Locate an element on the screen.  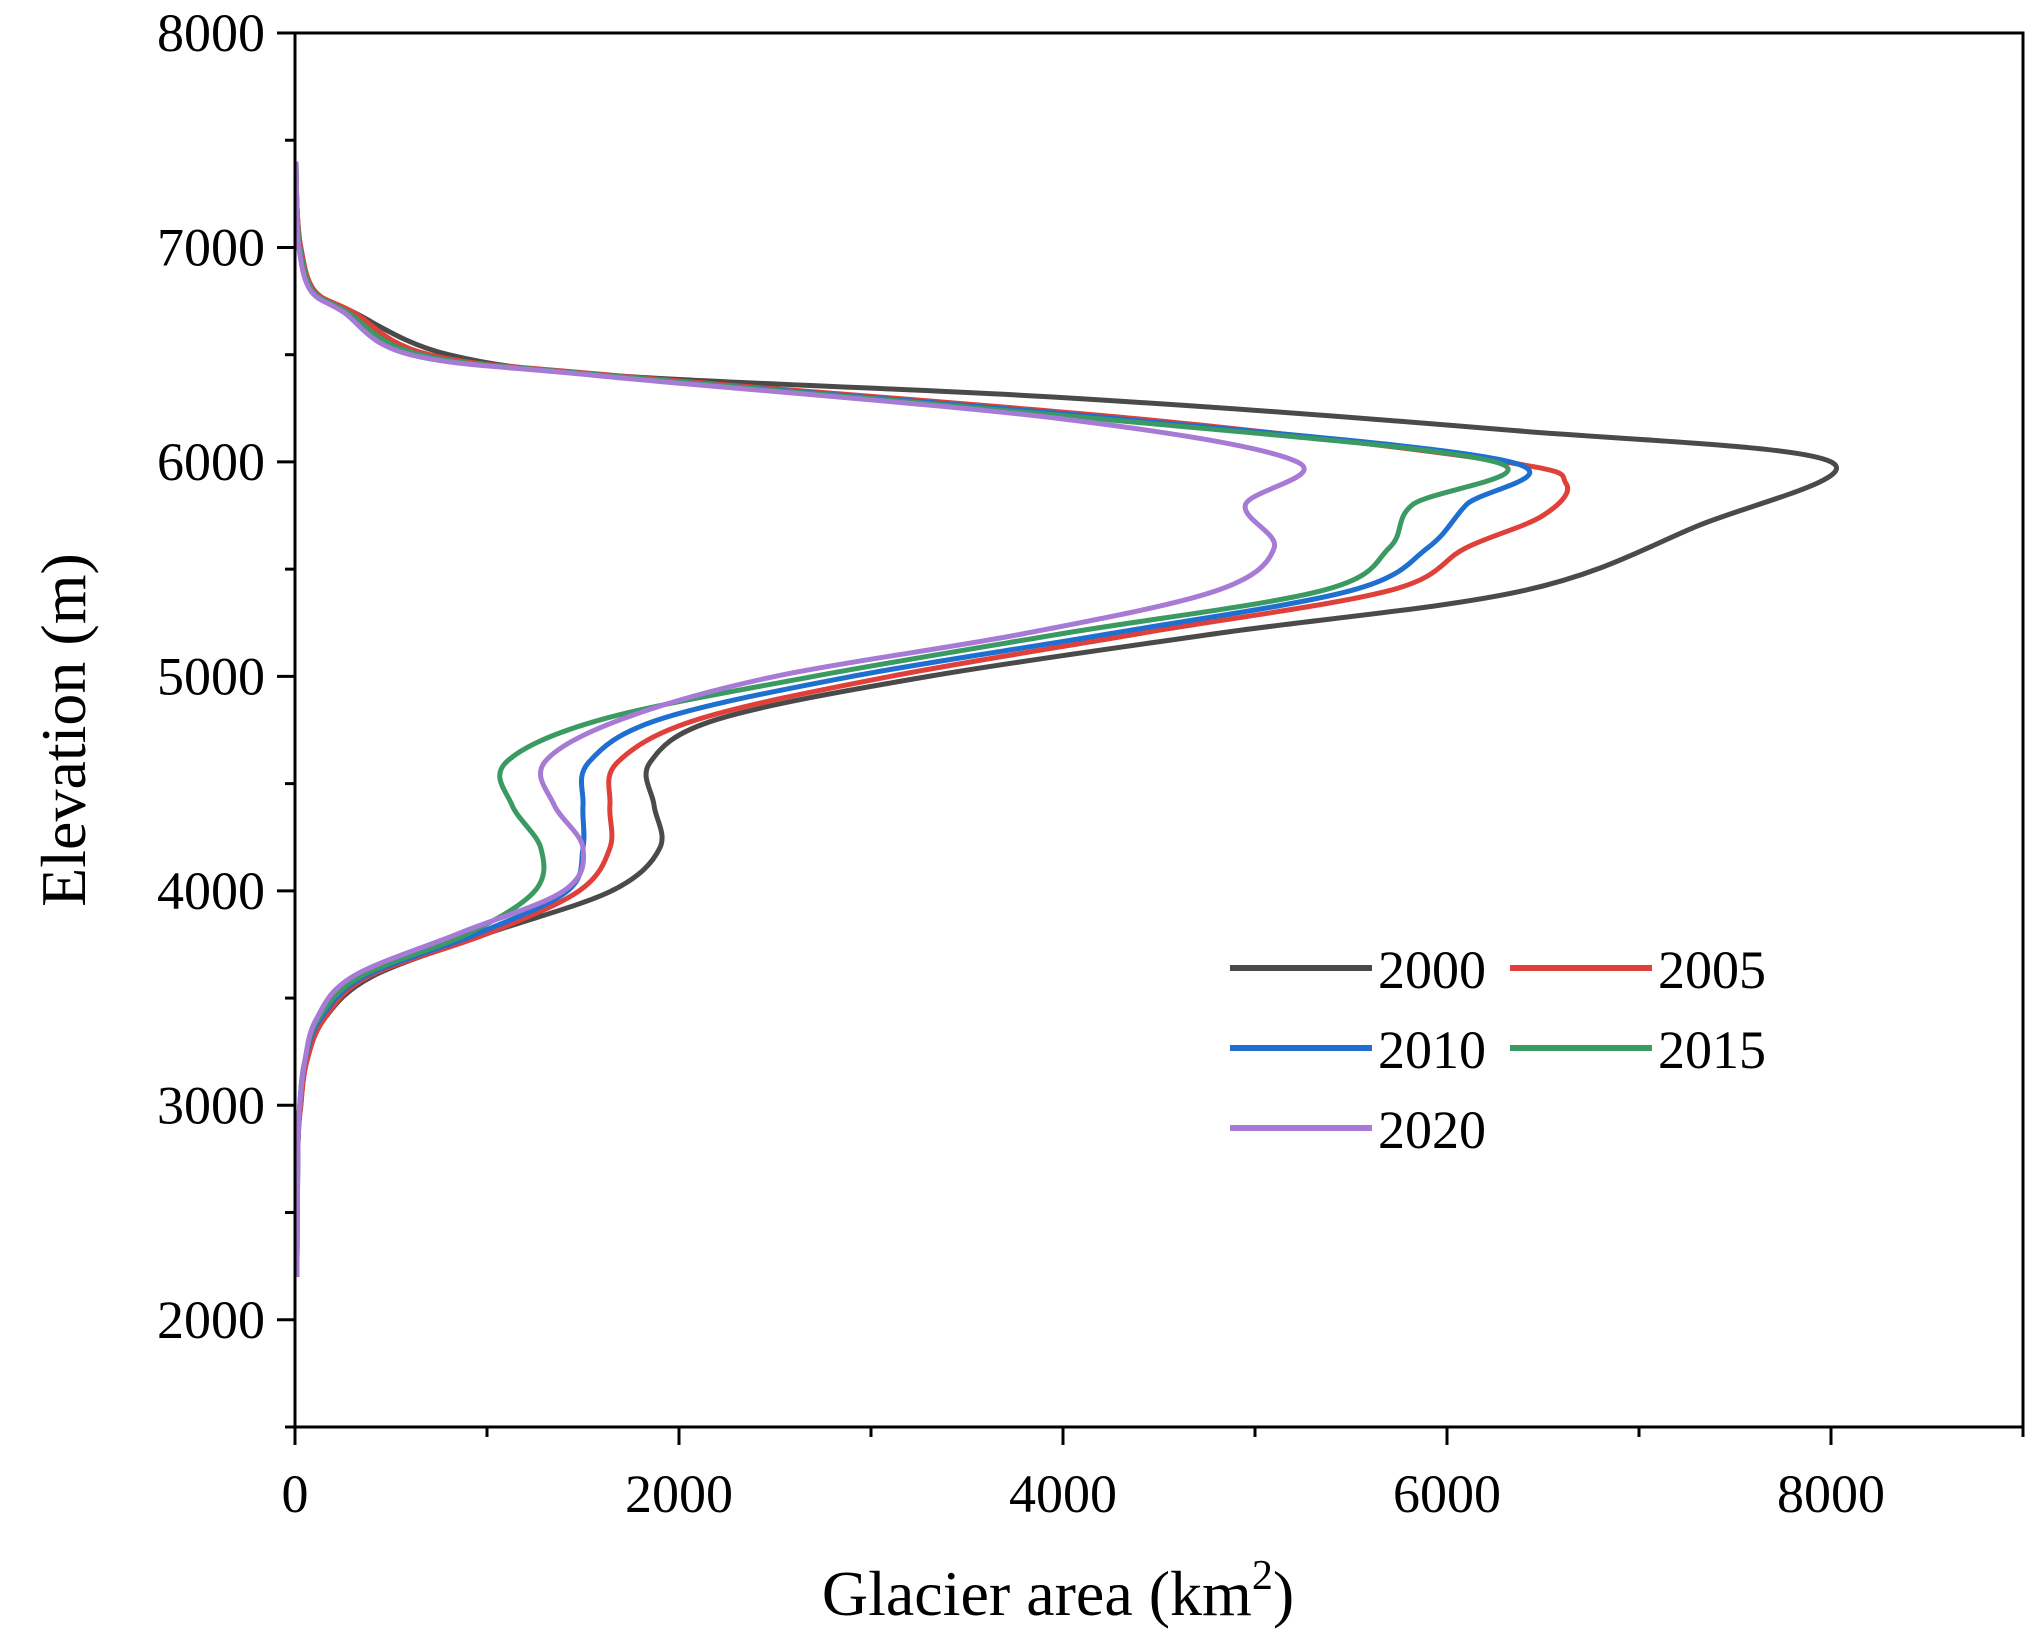
legend-label-2015: 2015 is located at coordinates (1712, 1050).